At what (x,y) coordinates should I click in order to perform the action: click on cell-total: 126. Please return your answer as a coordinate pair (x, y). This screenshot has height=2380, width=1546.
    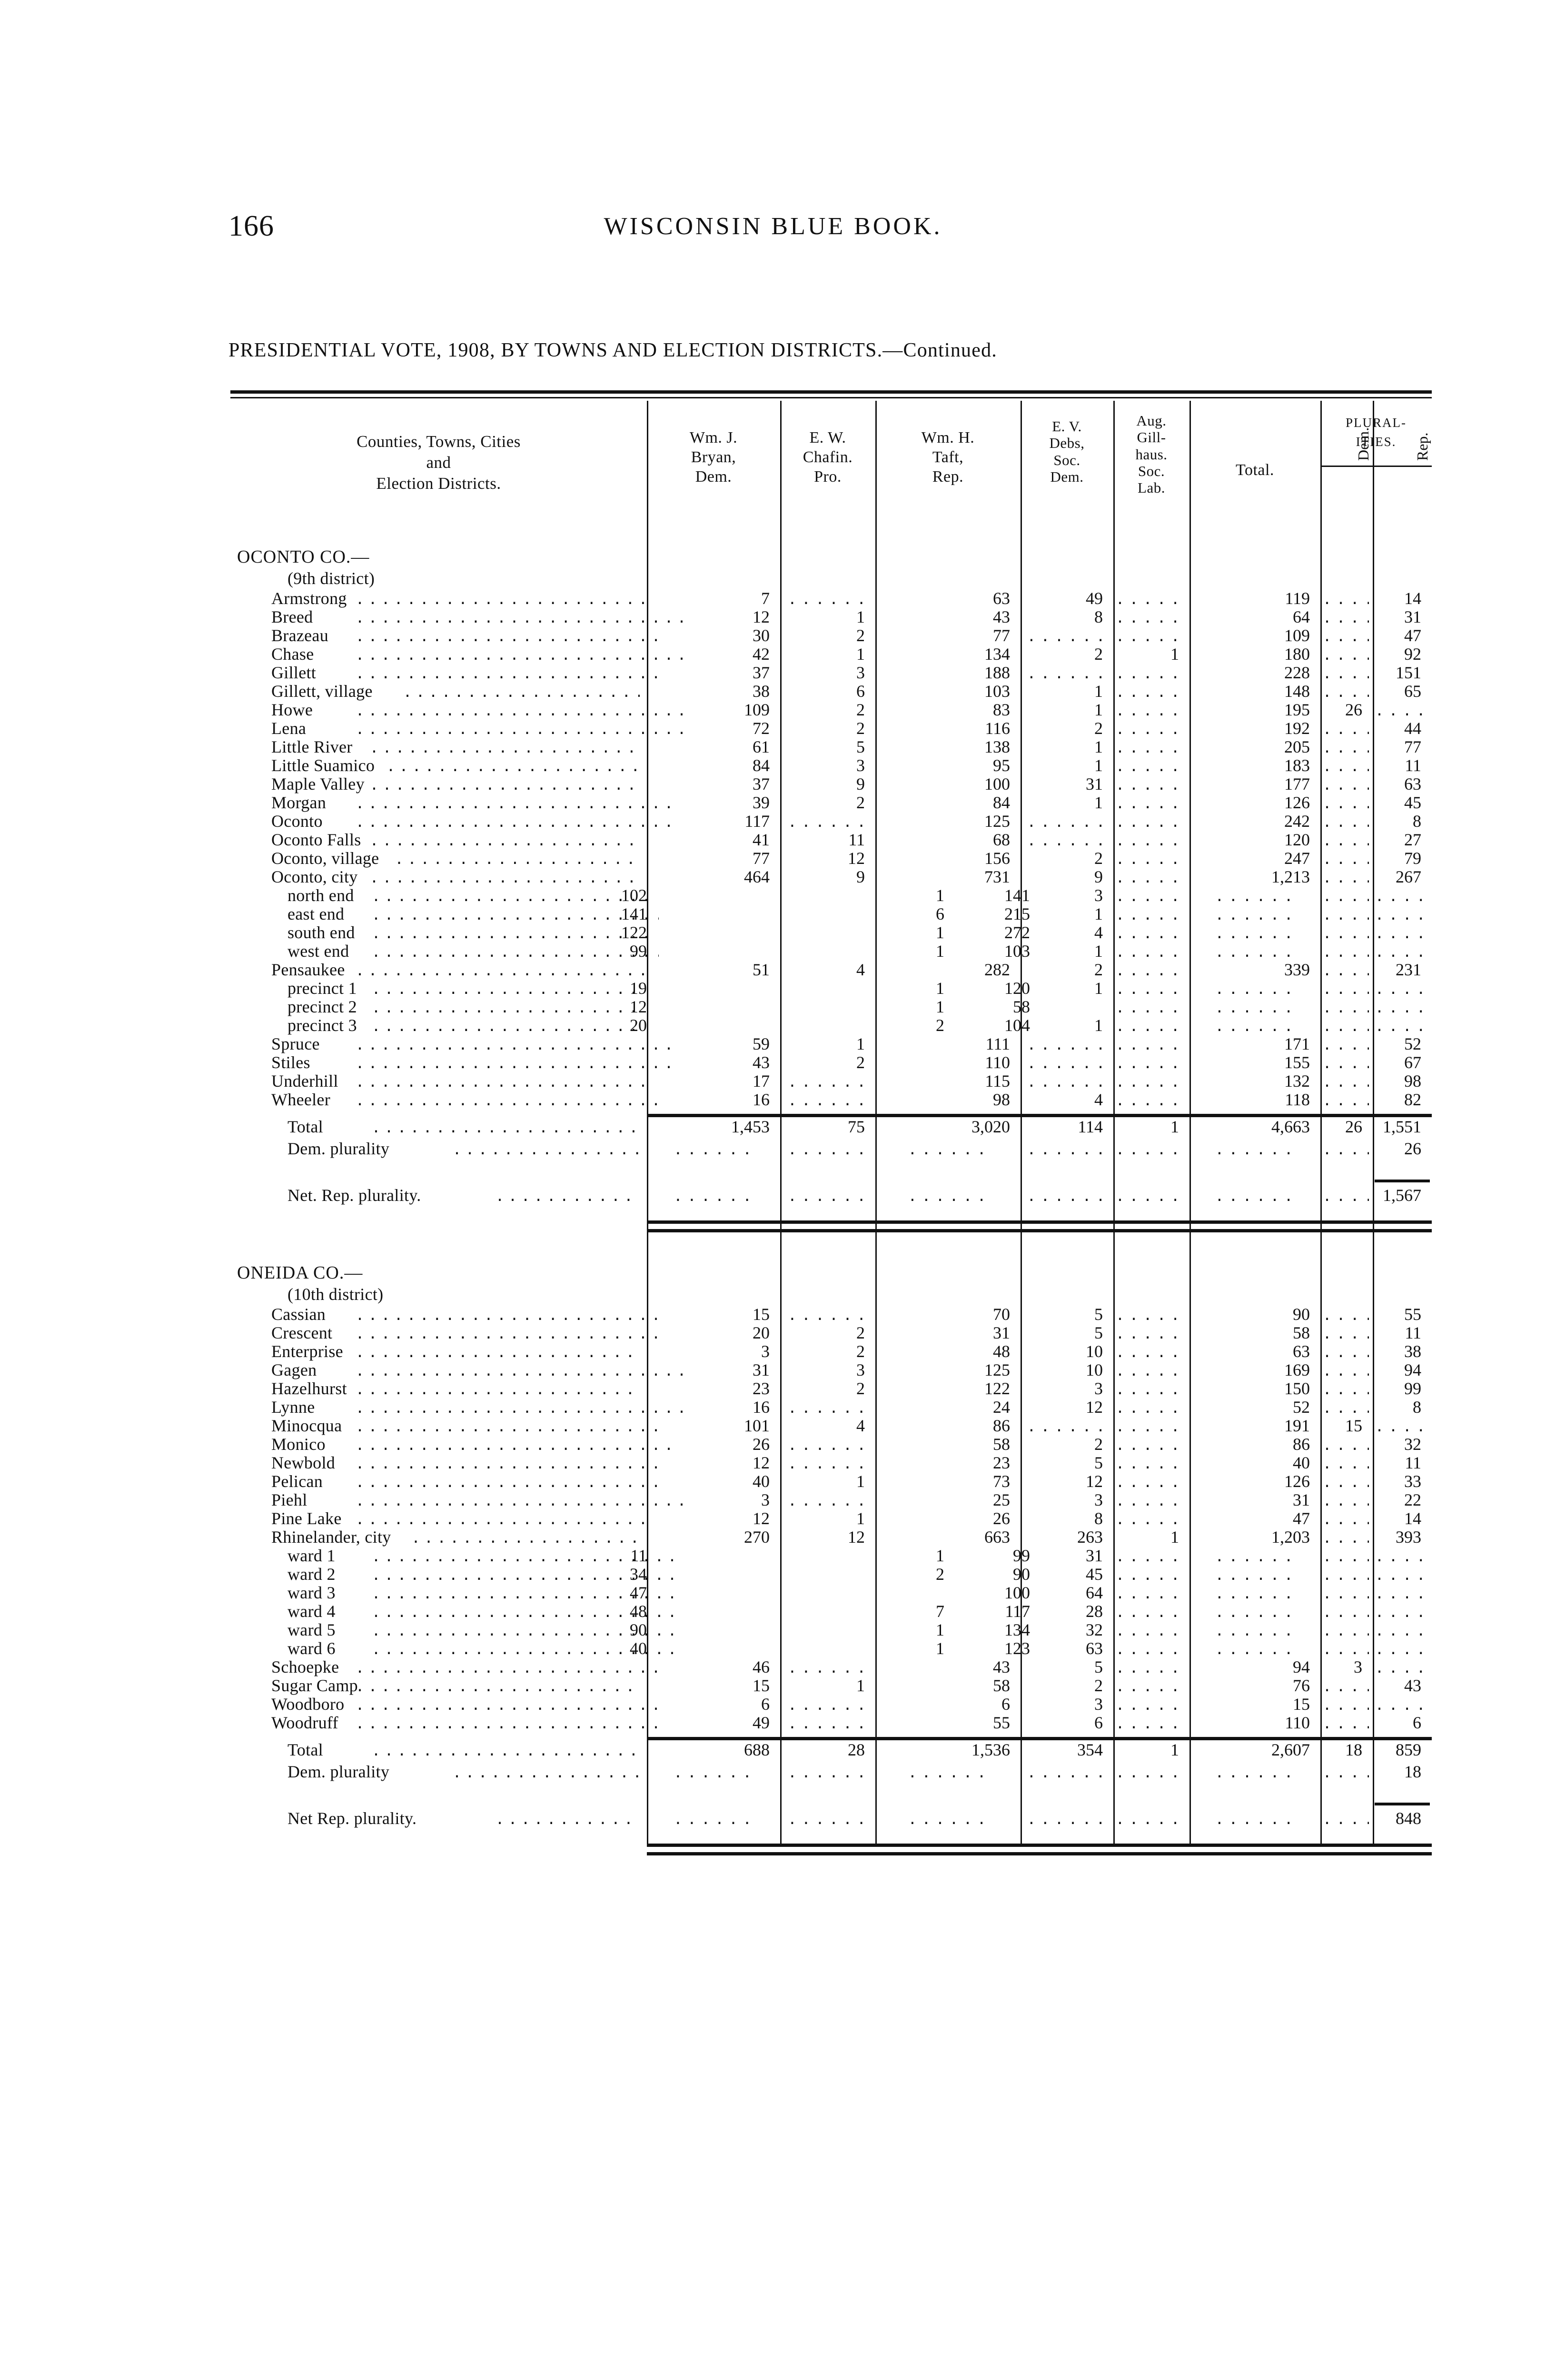
    Looking at the image, I should click on (1297, 1481).